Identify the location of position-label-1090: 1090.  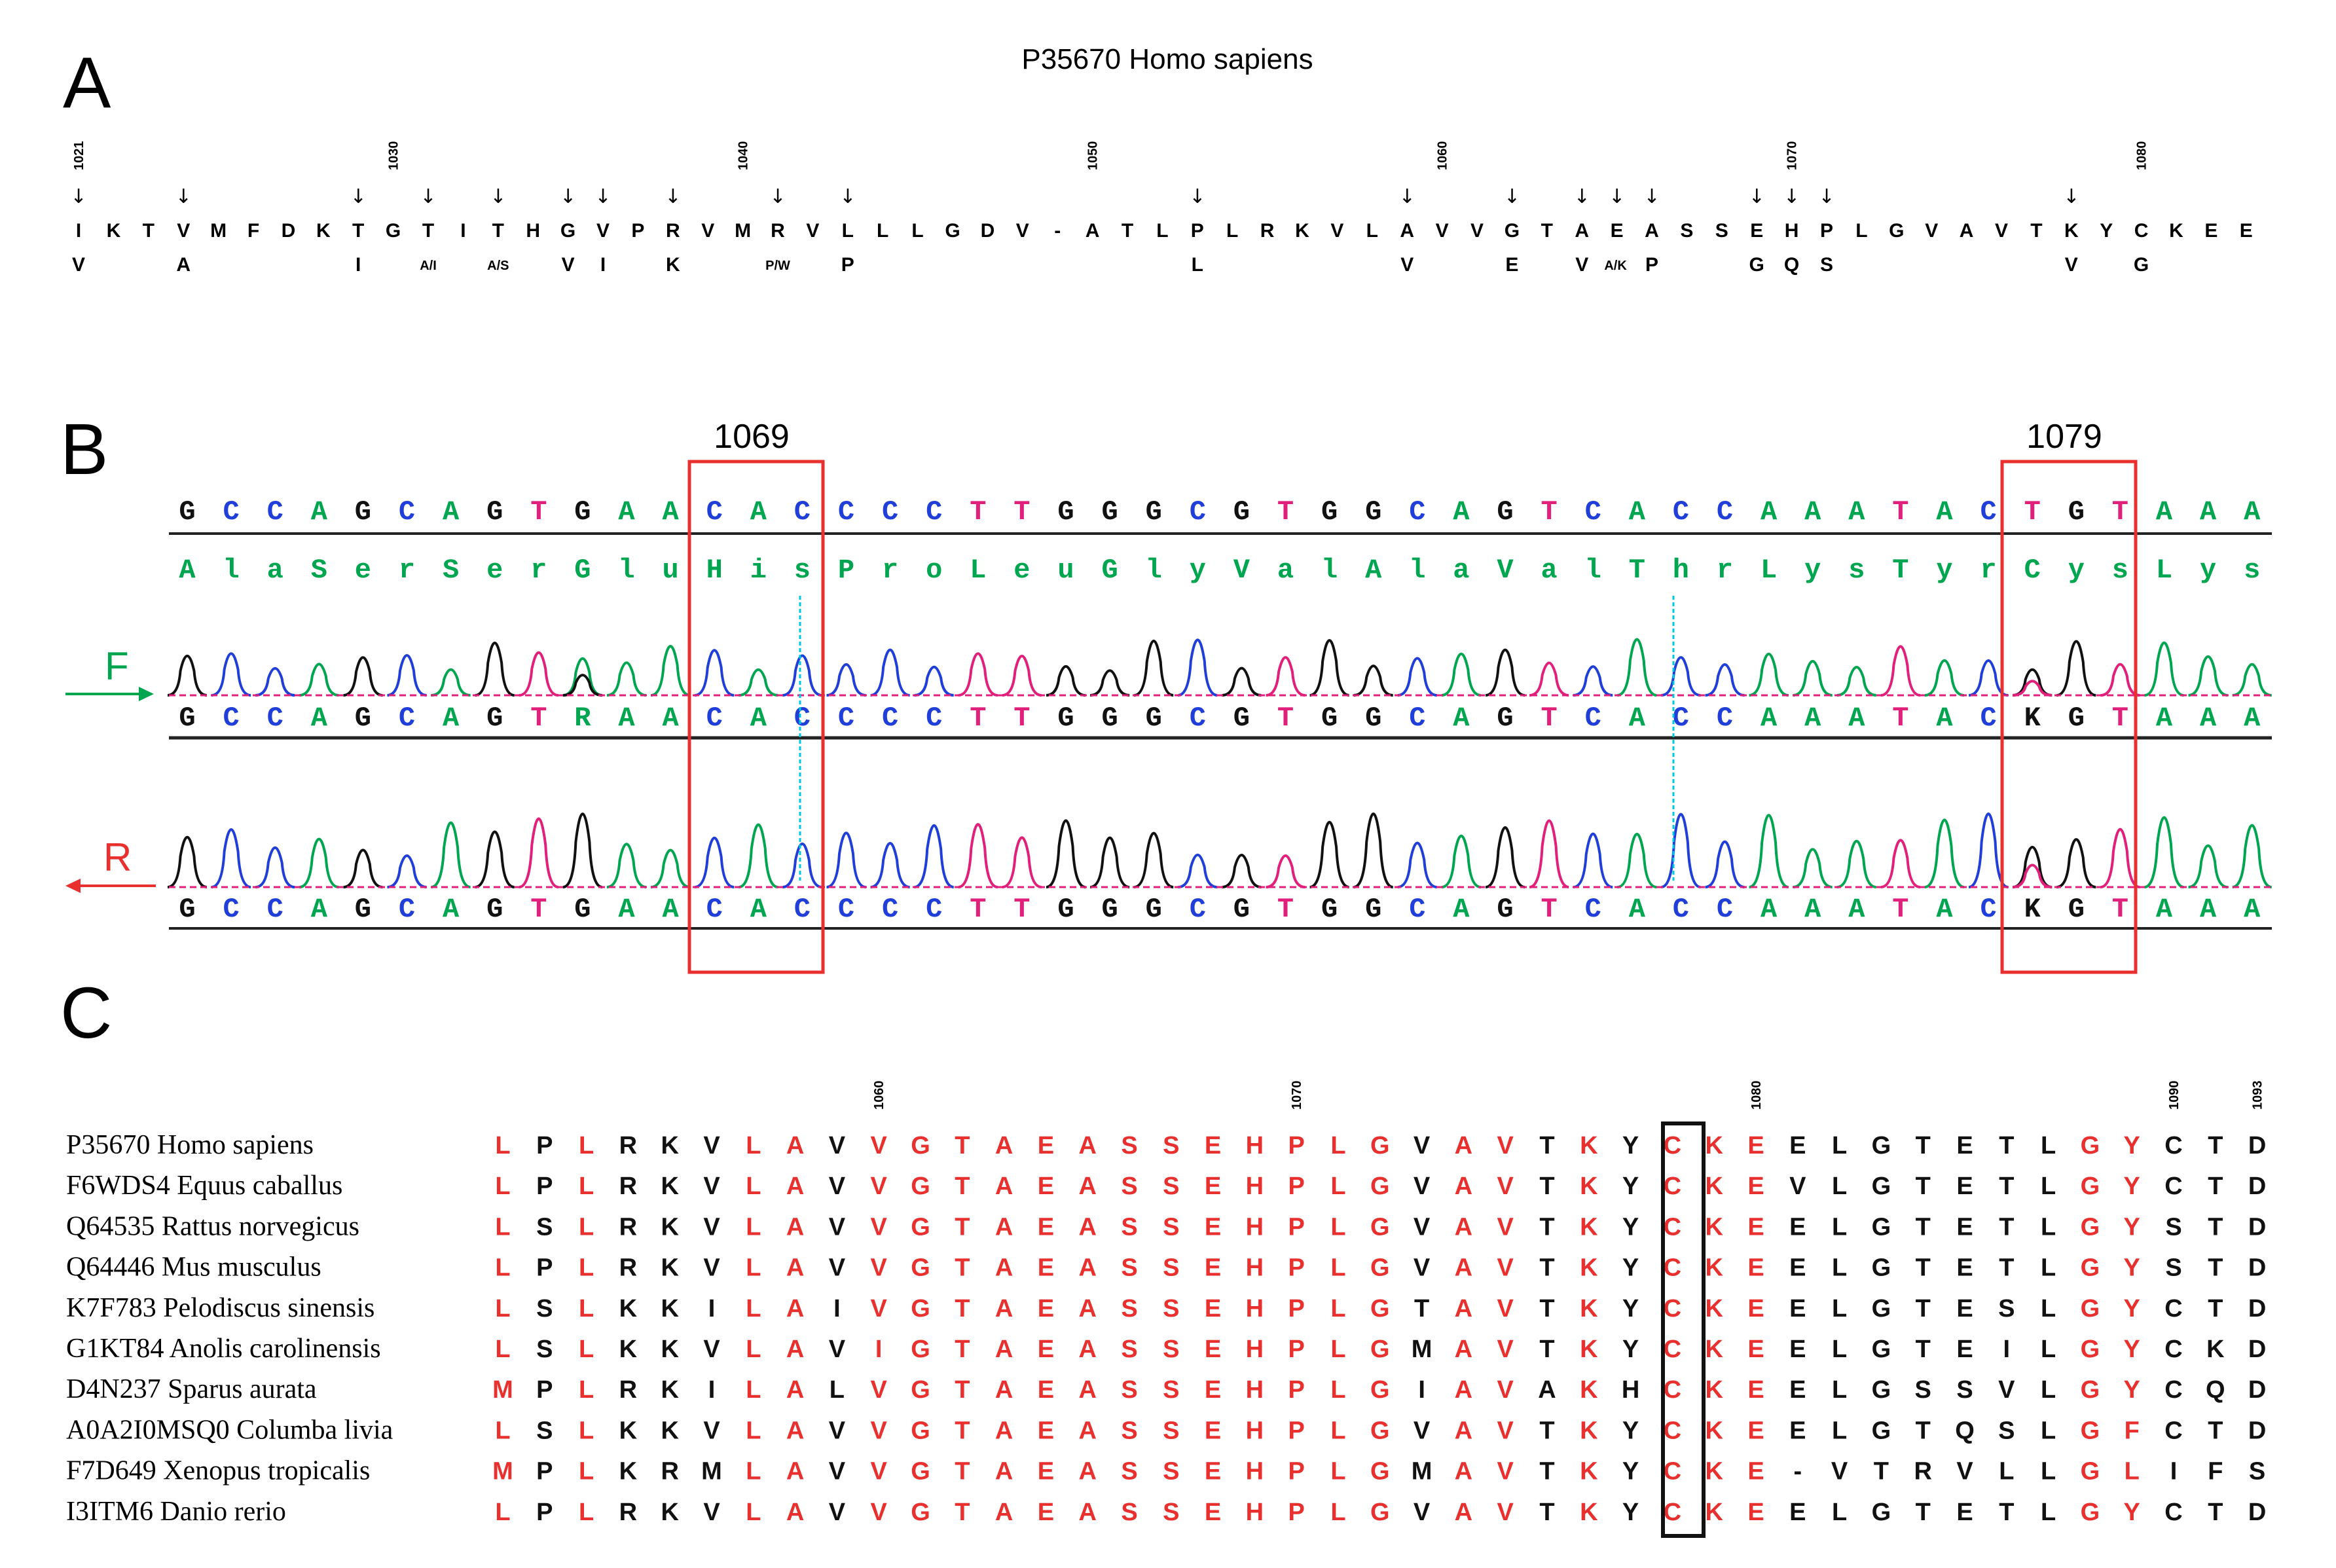
(2174, 1095).